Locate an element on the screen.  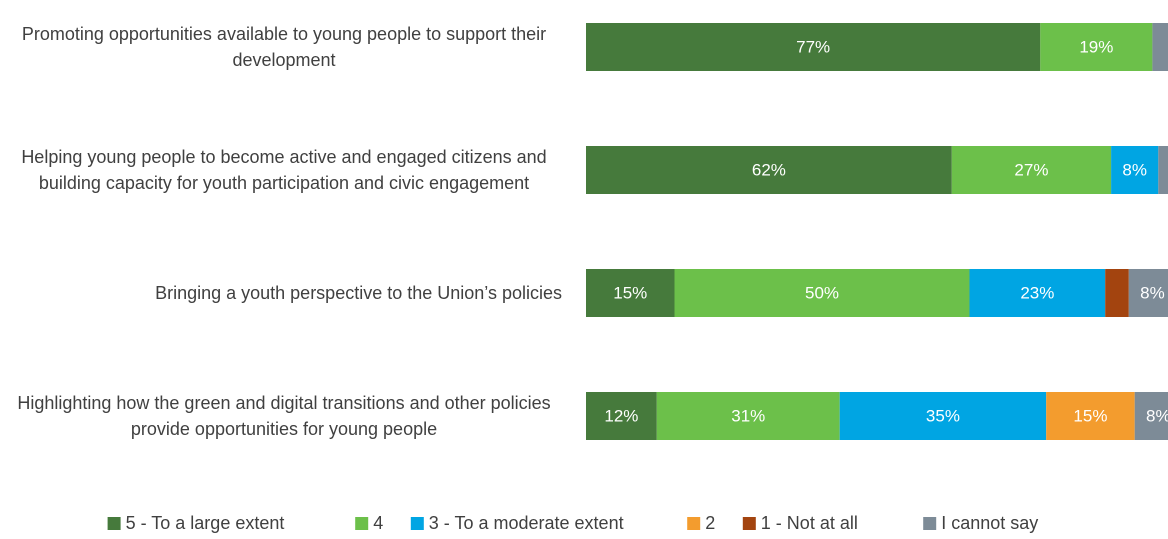
data-label: 77% is located at coordinates (813, 46).